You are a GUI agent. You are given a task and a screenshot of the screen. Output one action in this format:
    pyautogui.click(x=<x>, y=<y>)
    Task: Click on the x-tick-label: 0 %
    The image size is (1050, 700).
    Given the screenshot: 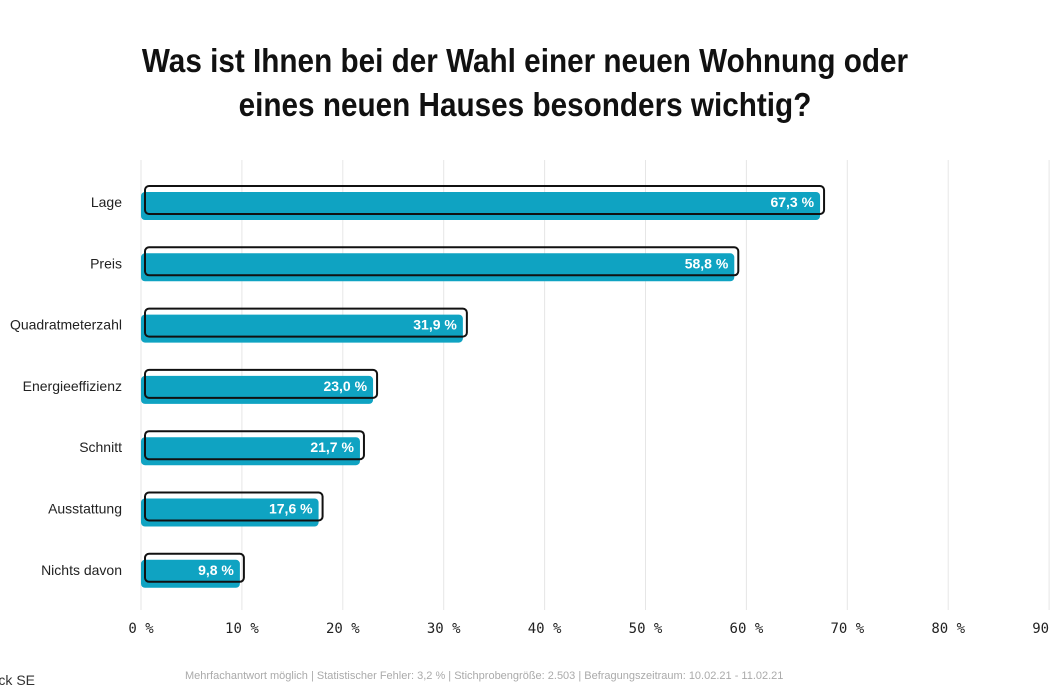 What is the action you would take?
    pyautogui.click(x=141, y=629)
    